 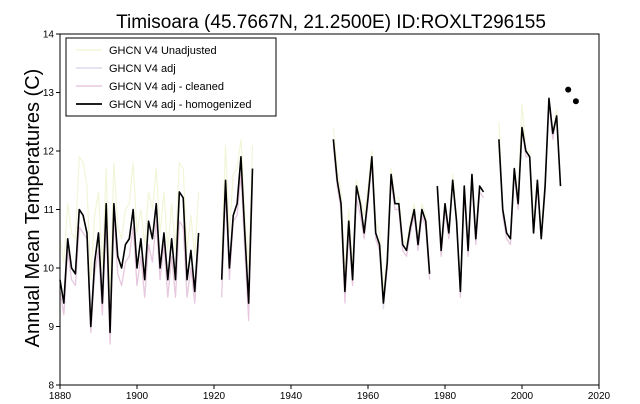 I want to click on legend-entry-unadjusted: GHCN V4 Unadjusted, so click(x=146, y=51).